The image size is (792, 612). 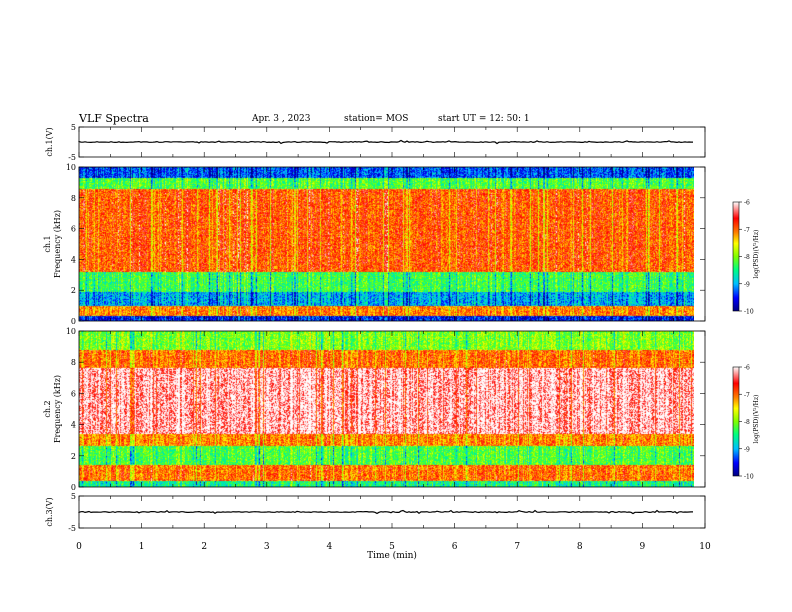 I want to click on chart-title: VLF Spectra, so click(x=114, y=118).